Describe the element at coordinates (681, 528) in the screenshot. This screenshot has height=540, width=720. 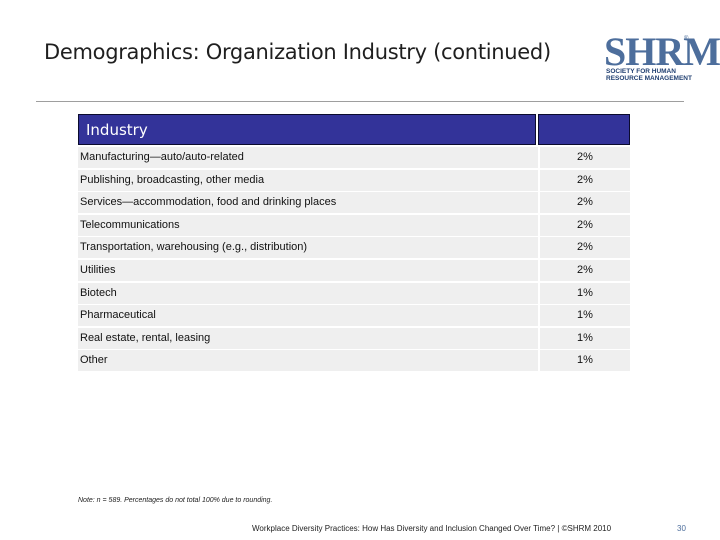
I see `page-number: 30` at that location.